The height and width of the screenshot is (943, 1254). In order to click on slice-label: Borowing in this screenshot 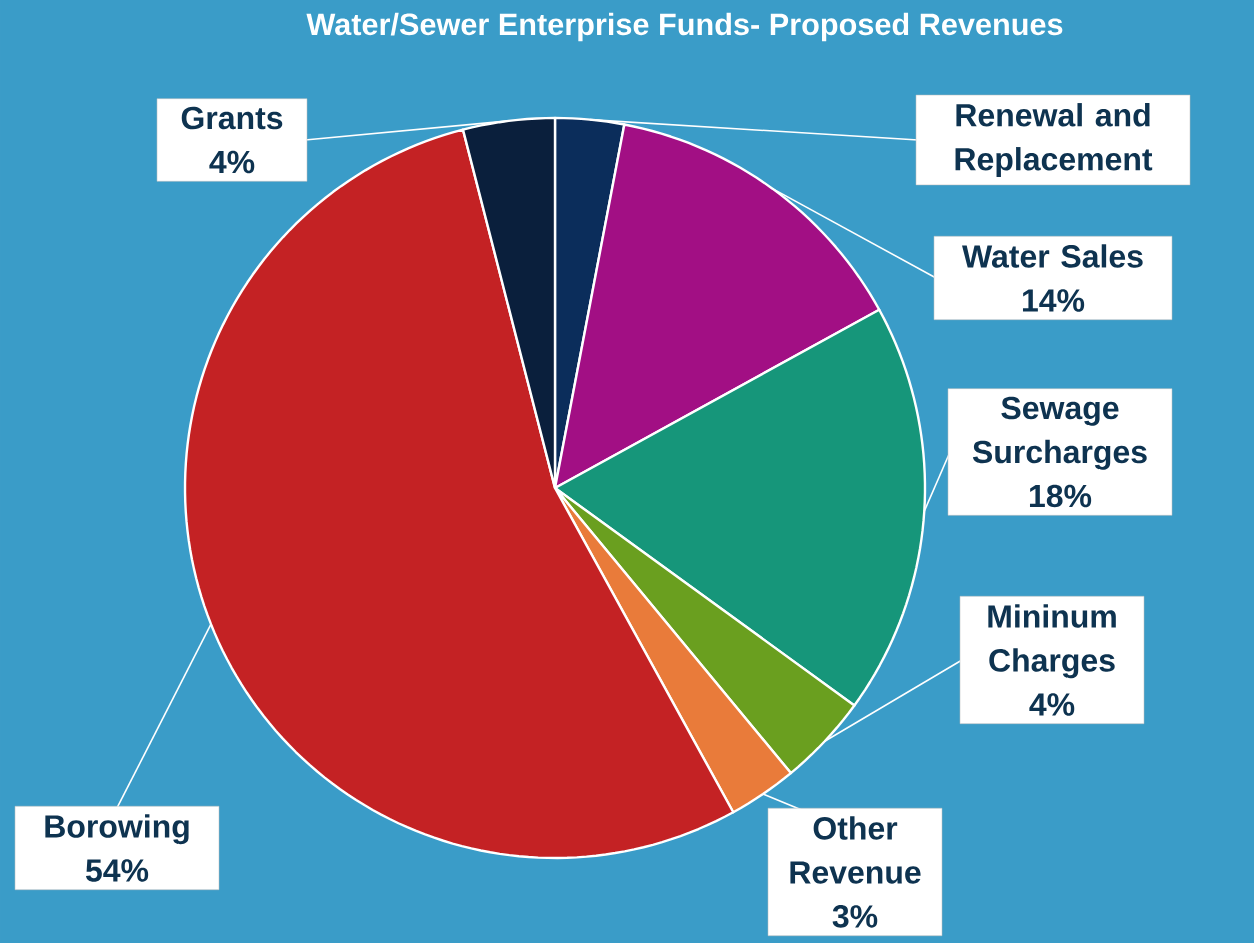, I will do `click(117, 829)`.